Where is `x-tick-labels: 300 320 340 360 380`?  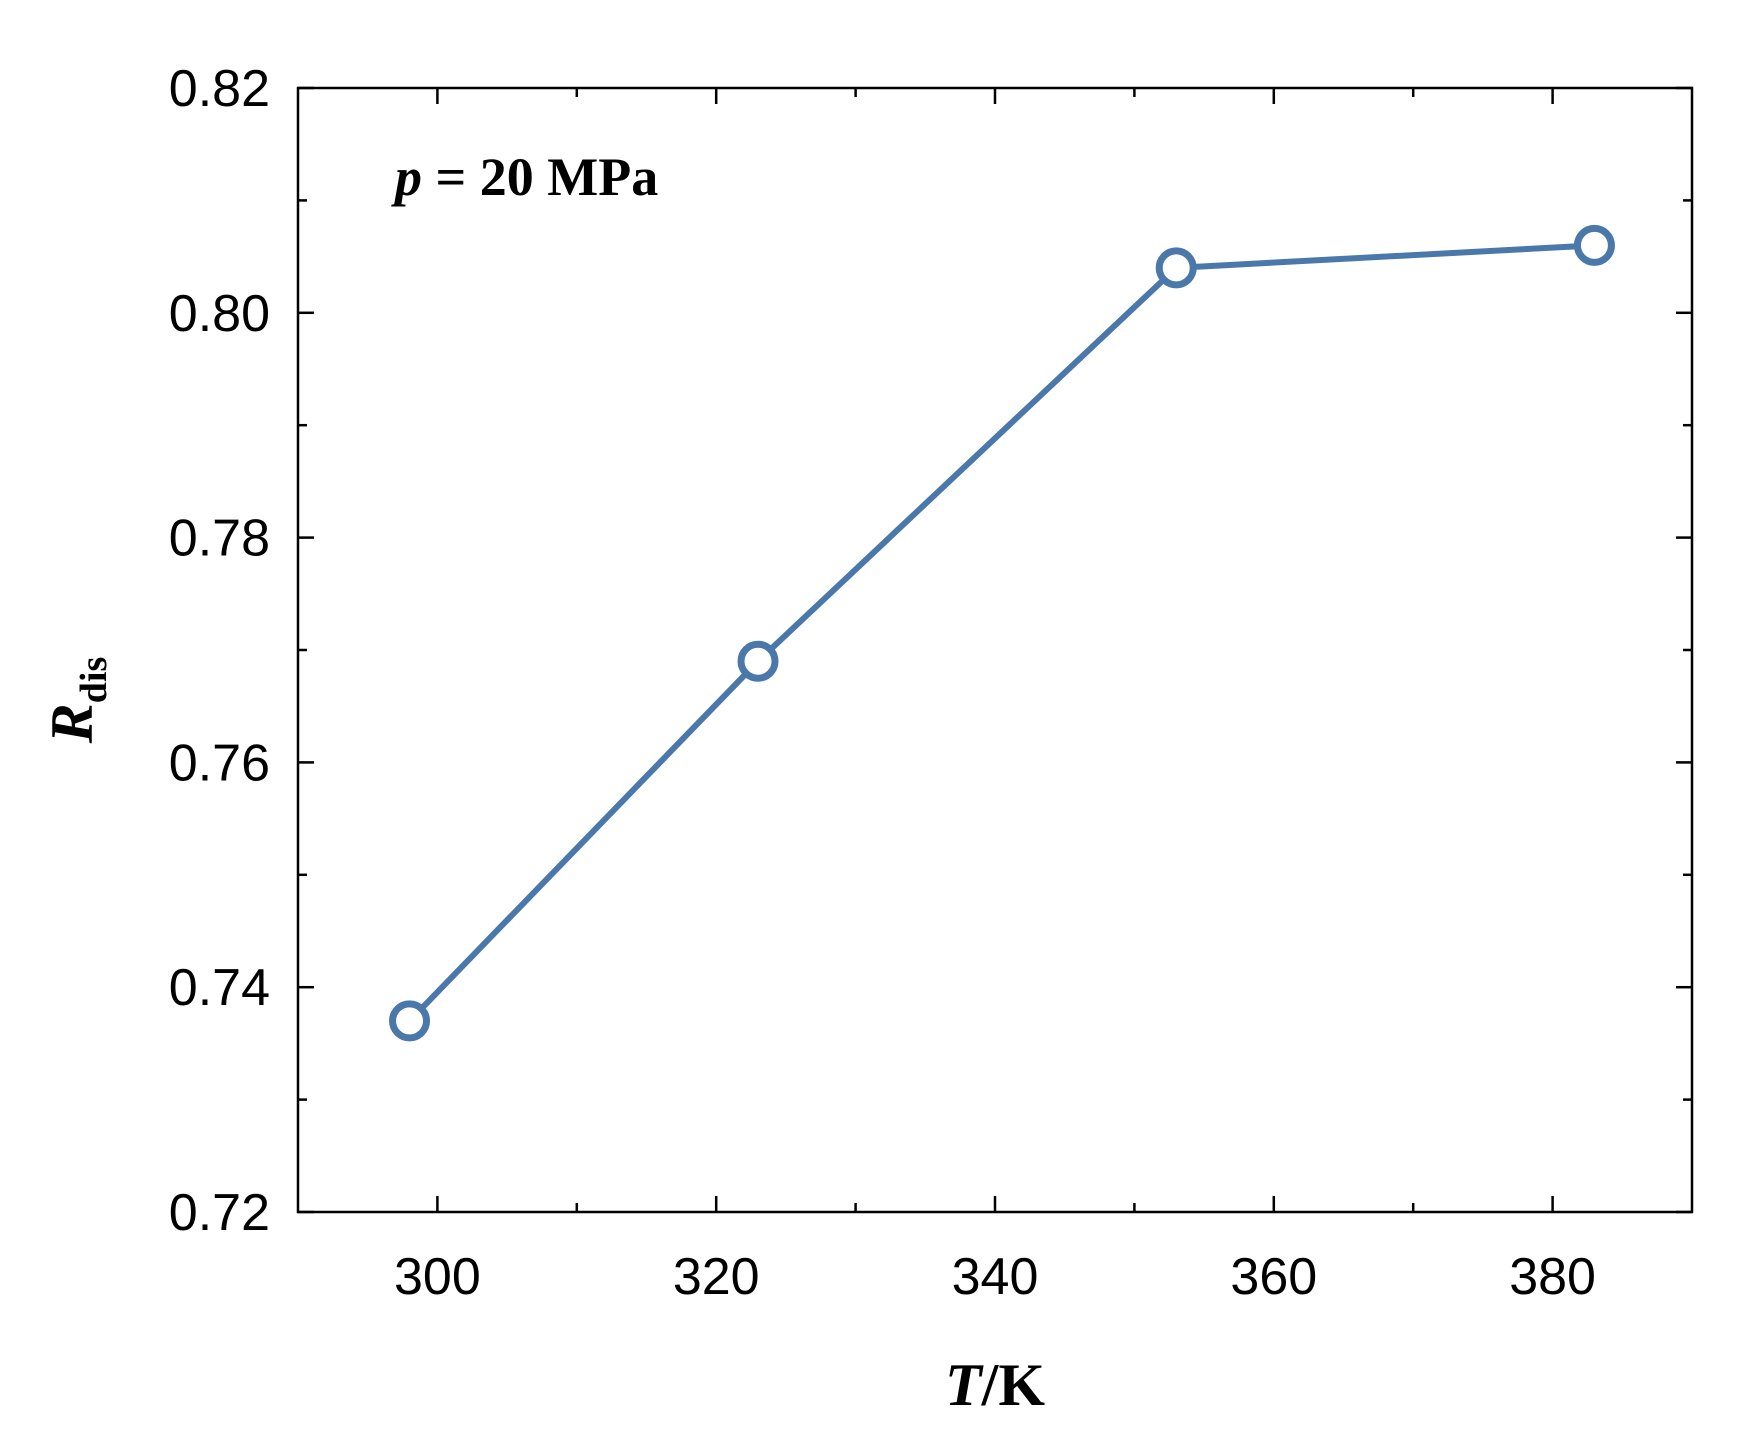
x-tick-labels: 300 320 340 360 380 is located at coordinates (995, 1277).